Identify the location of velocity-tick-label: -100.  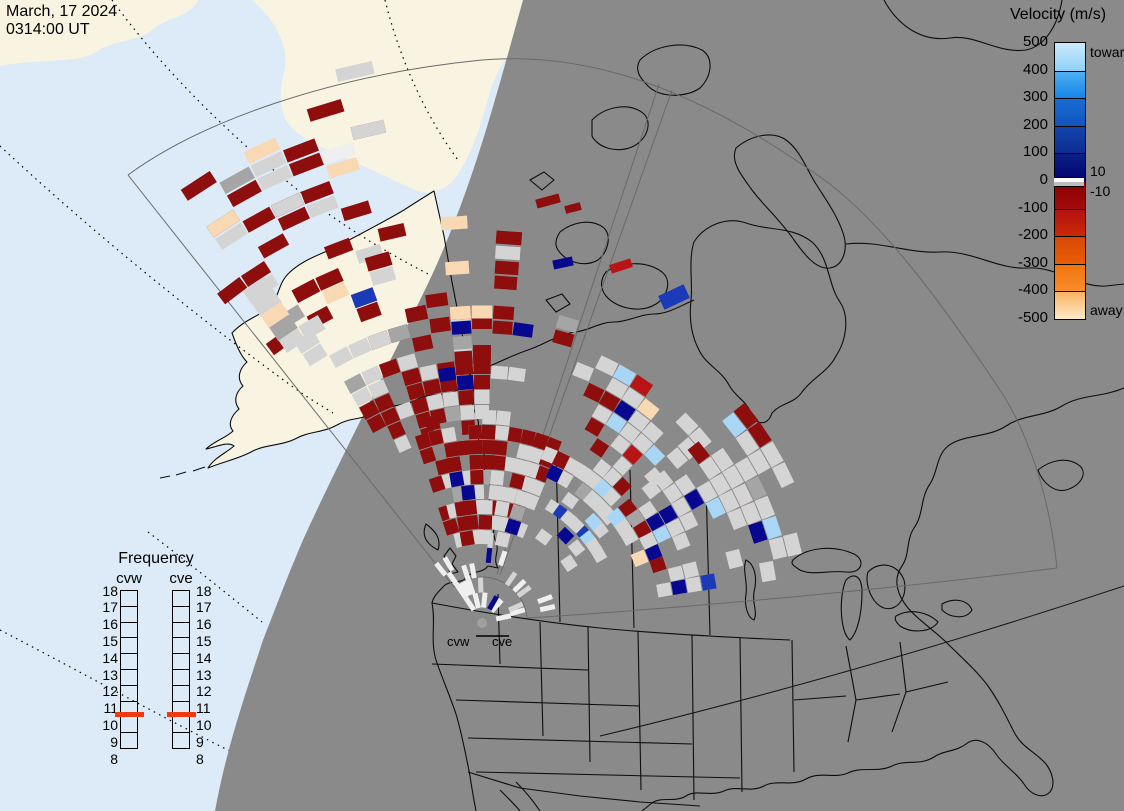
(1032, 207).